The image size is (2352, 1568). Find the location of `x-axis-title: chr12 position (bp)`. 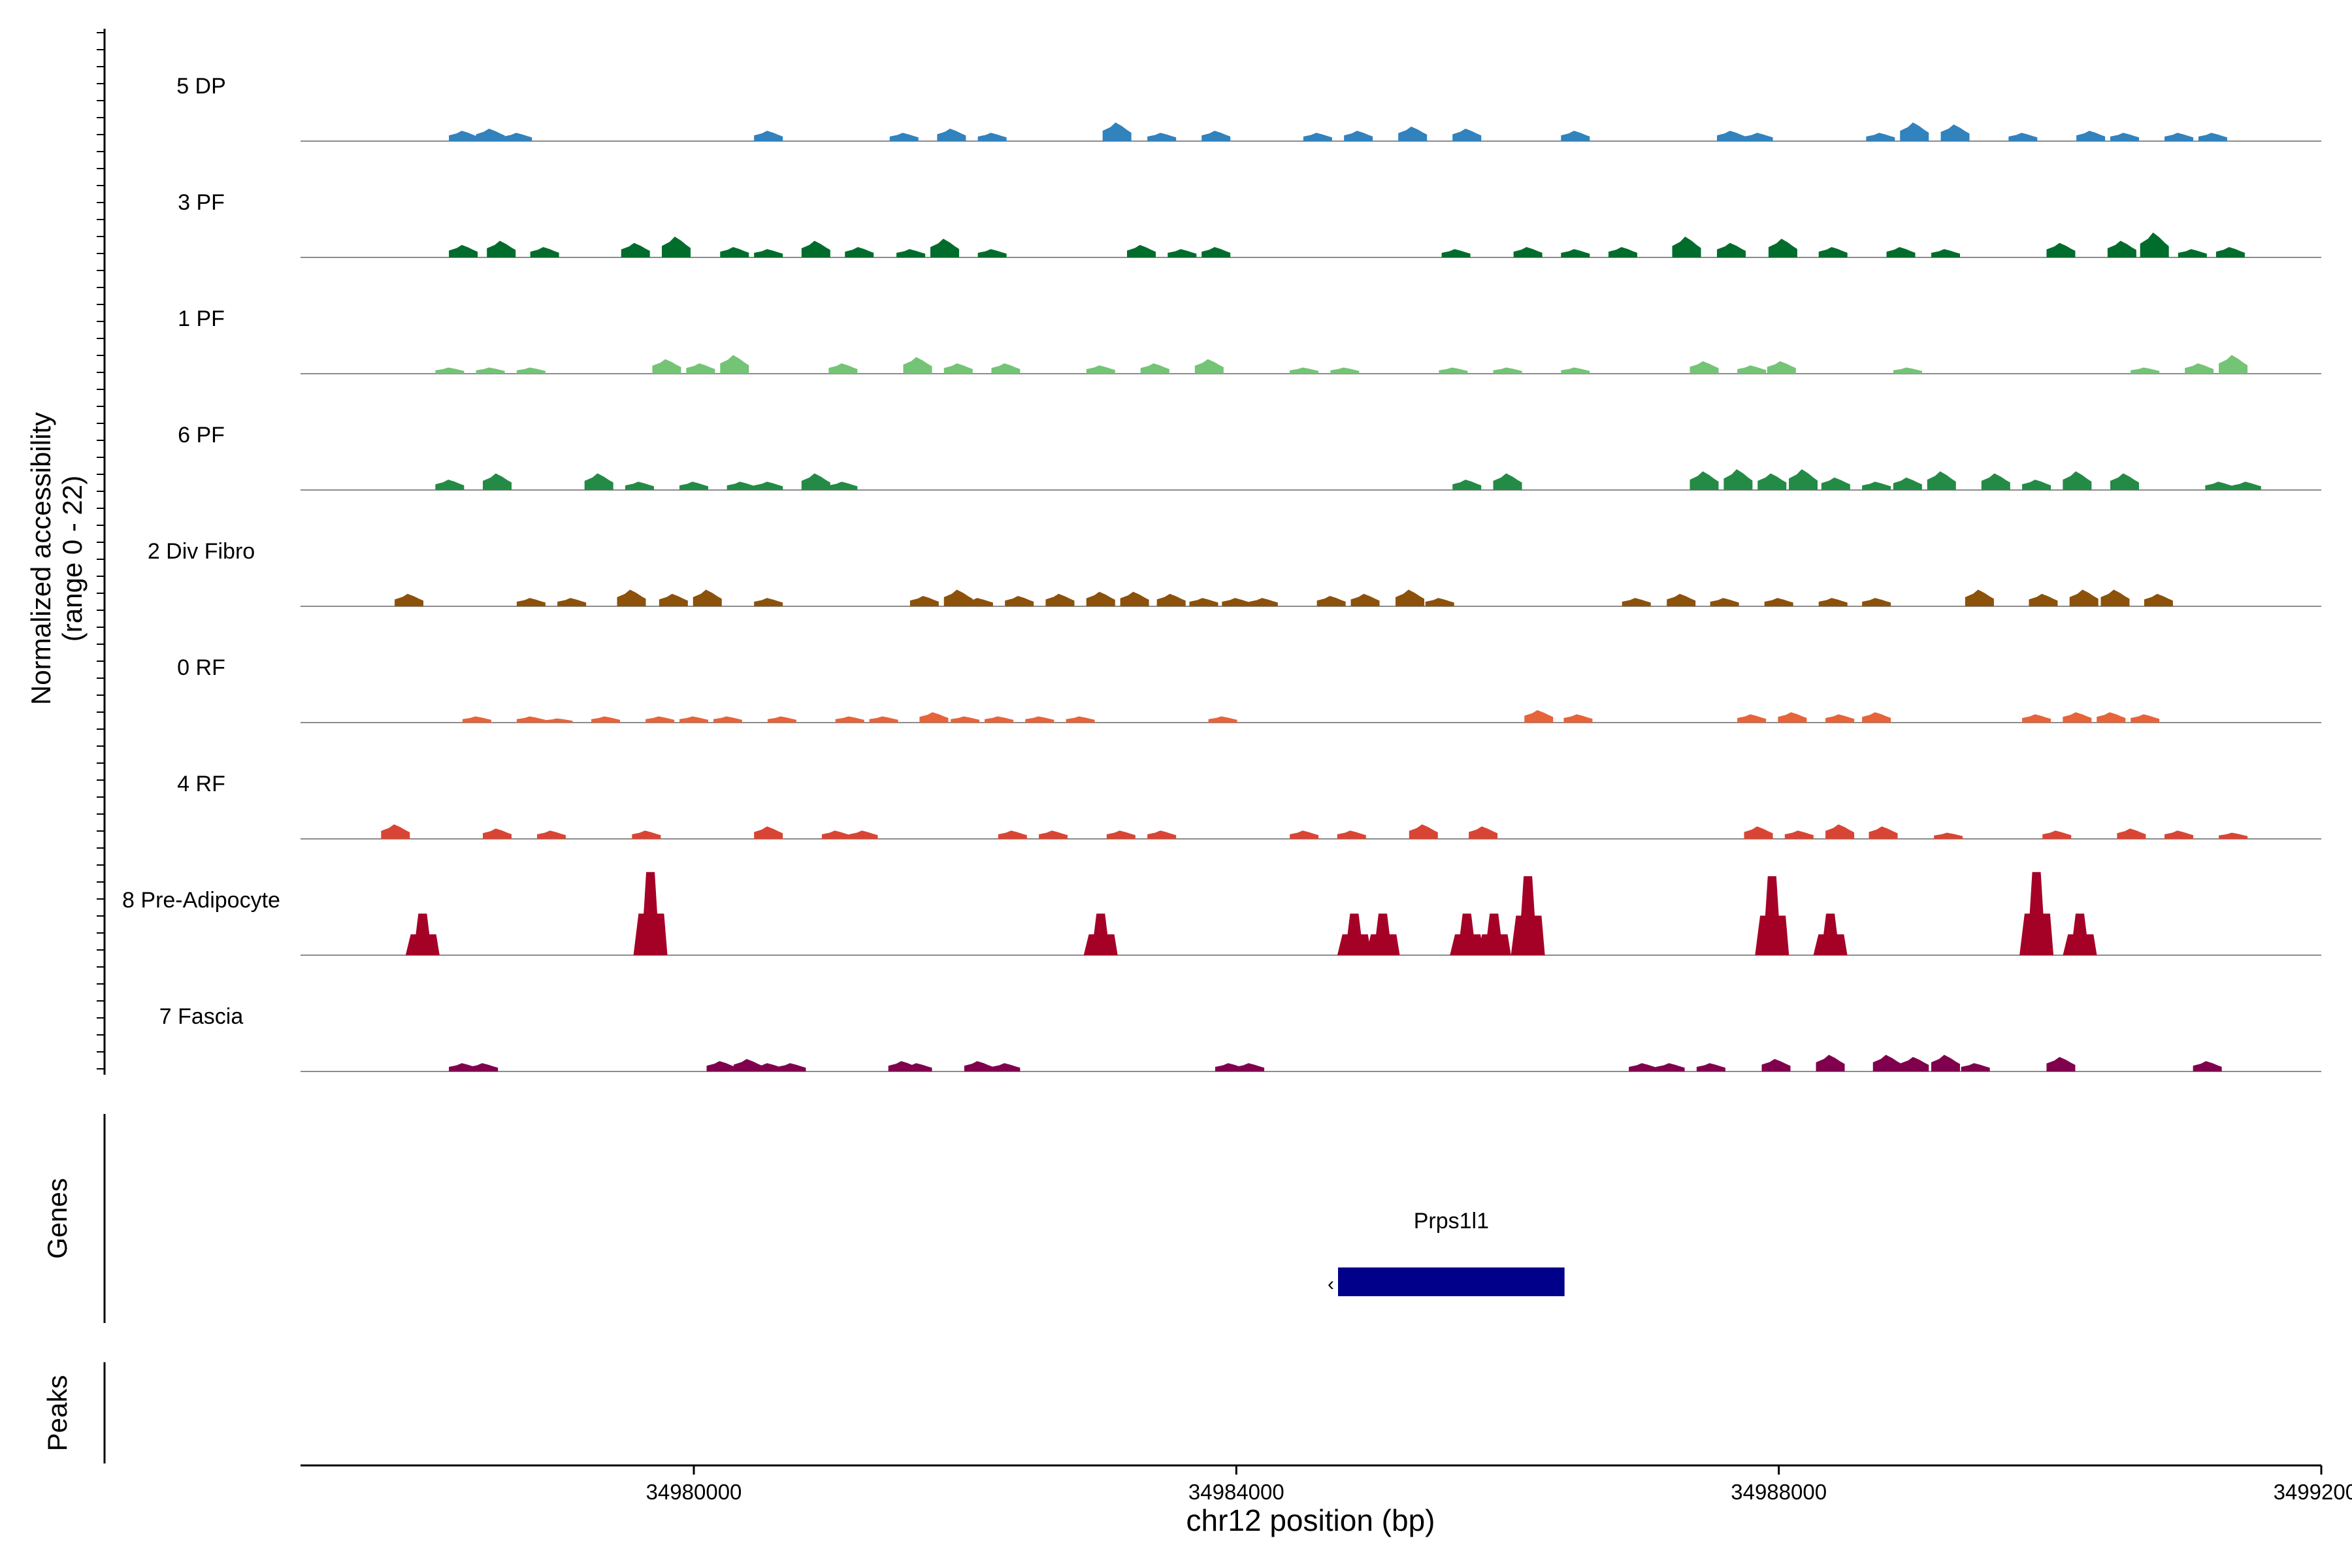

x-axis-title: chr12 position (bp) is located at coordinates (1310, 1520).